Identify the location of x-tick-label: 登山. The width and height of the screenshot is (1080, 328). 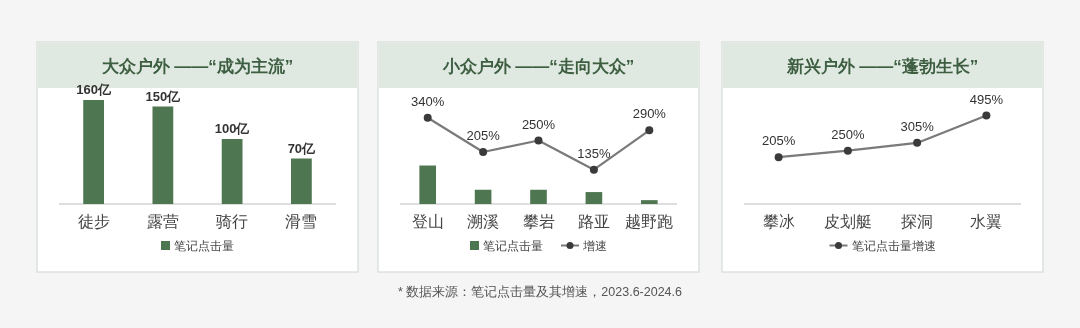
(427, 221).